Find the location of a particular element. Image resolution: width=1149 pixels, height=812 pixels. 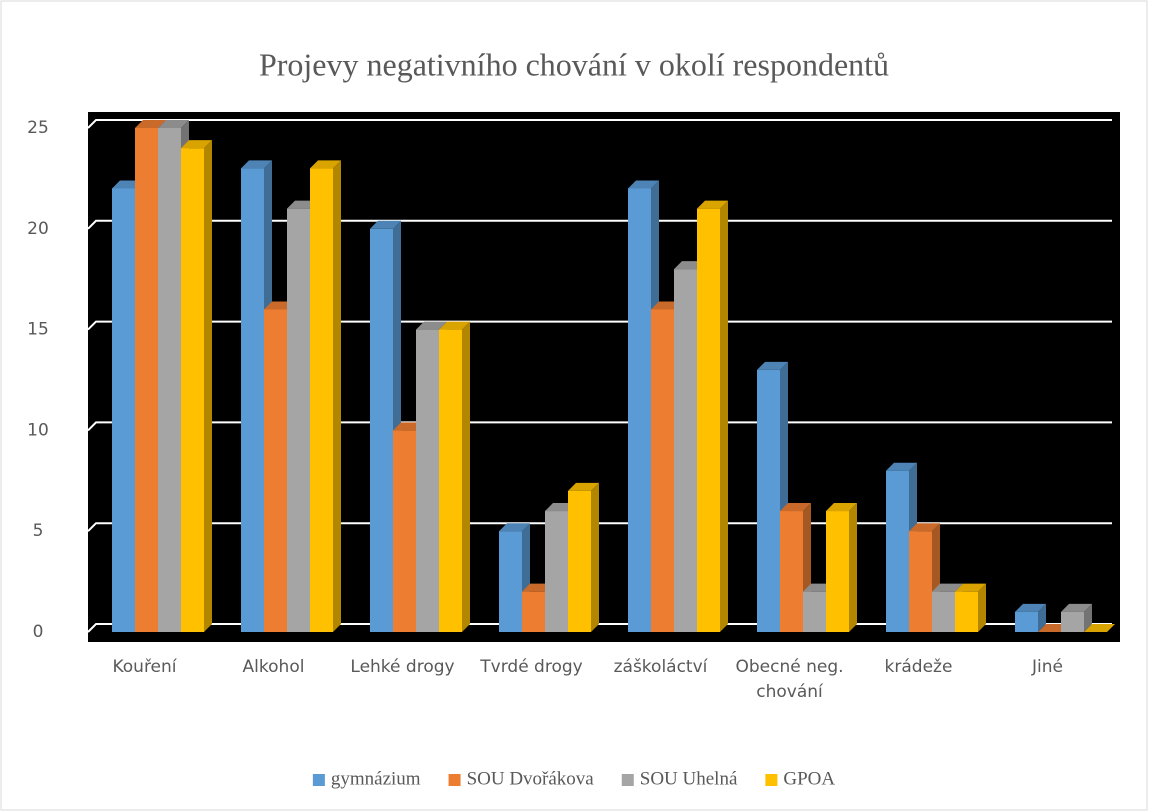

legend-label: SOU Uhelná is located at coordinates (689, 778).